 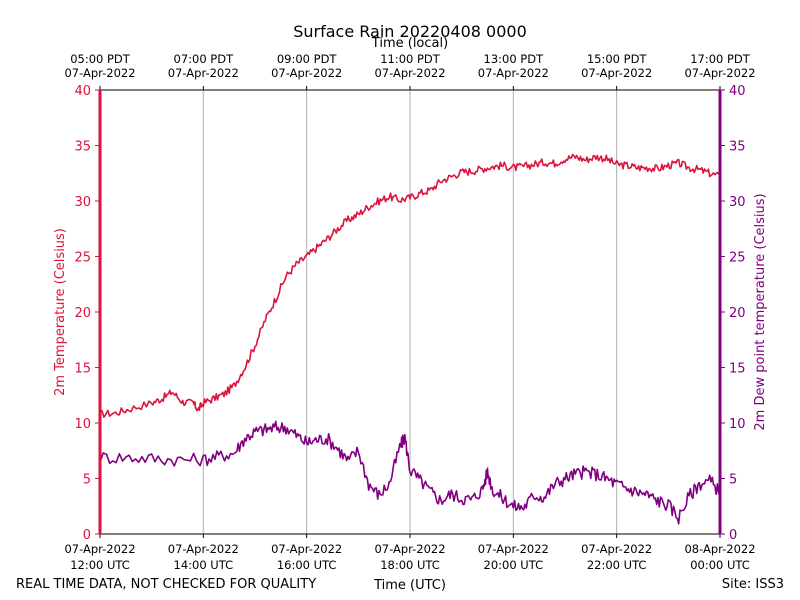 I want to click on site-label: Site: ISS3, so click(x=753, y=584).